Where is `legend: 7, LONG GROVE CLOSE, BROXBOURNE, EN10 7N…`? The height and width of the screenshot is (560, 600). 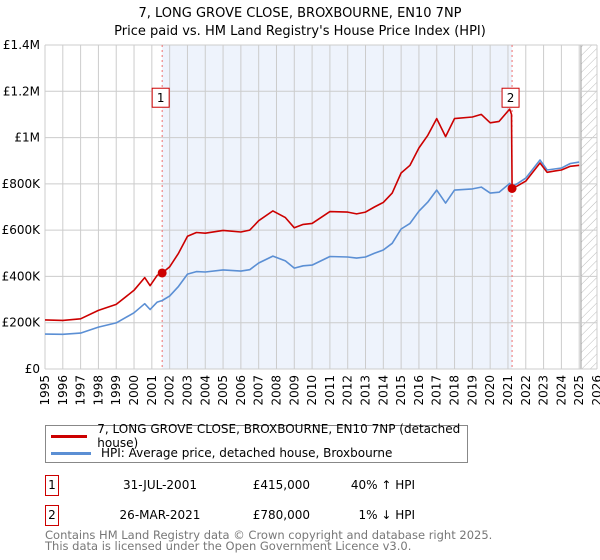
legend: 7, LONG GROVE CLOSE, BROXBOURNE, EN10 7N… is located at coordinates (256, 442).